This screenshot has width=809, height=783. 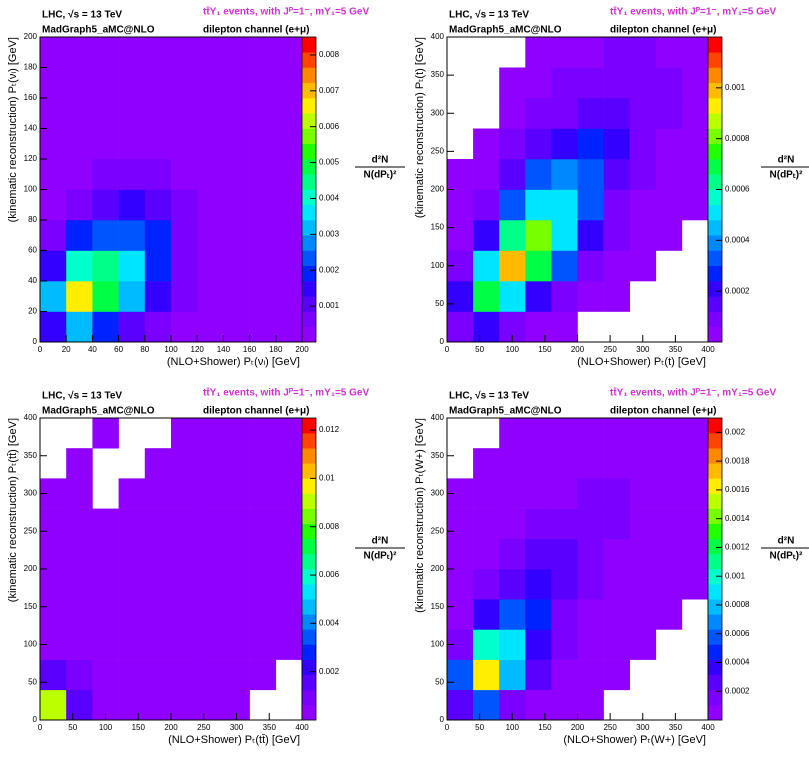 I want to click on y-tick-label: 250, so click(x=438, y=530).